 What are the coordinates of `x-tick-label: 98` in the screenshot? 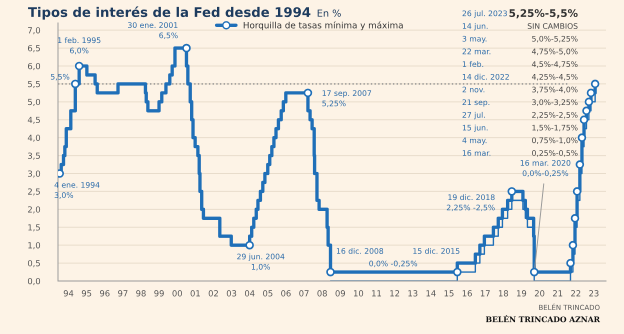 It's located at (141, 293).